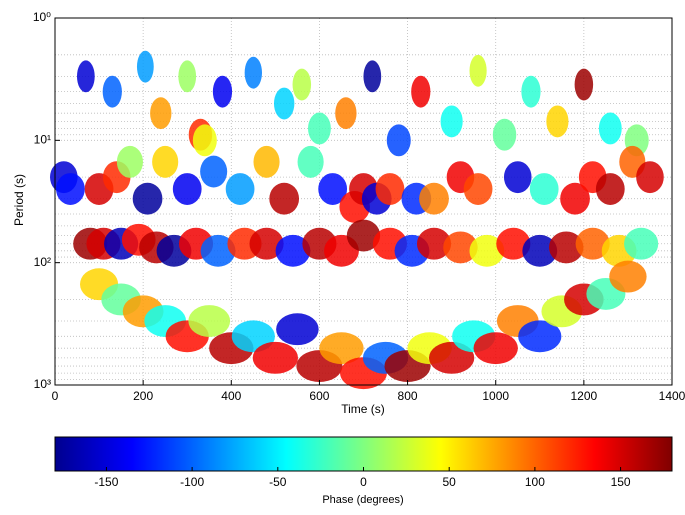 This screenshot has width=685, height=515. I want to click on colorbar-tick-label: 100, so click(535, 482).